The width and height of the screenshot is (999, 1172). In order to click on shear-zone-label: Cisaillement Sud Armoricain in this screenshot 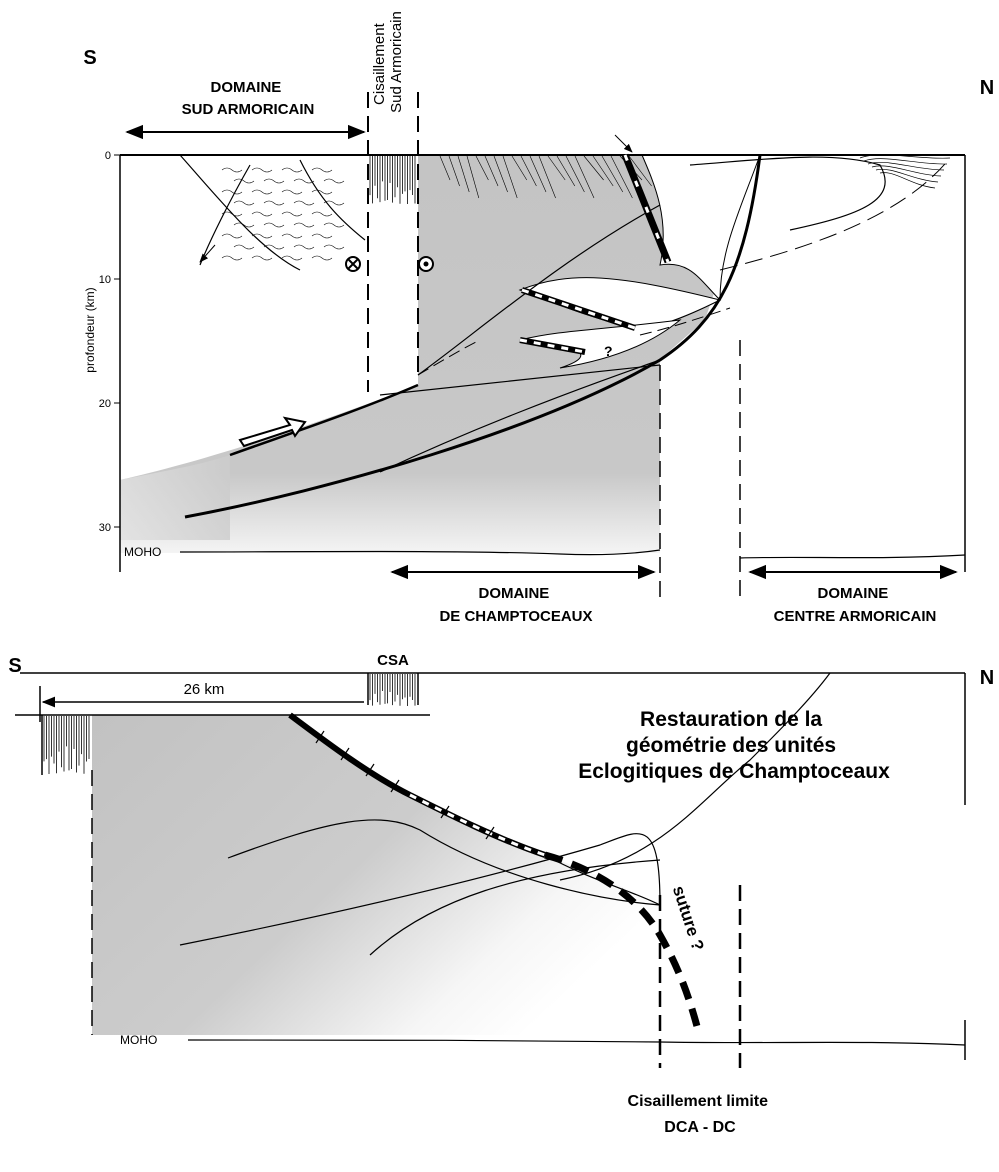, I will do `click(388, 62)`.